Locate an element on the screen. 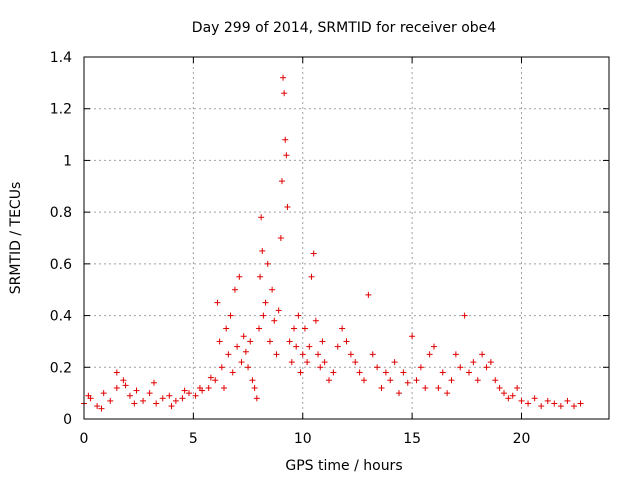 The width and height of the screenshot is (640, 480). x-tick-label: 5 is located at coordinates (193, 439).